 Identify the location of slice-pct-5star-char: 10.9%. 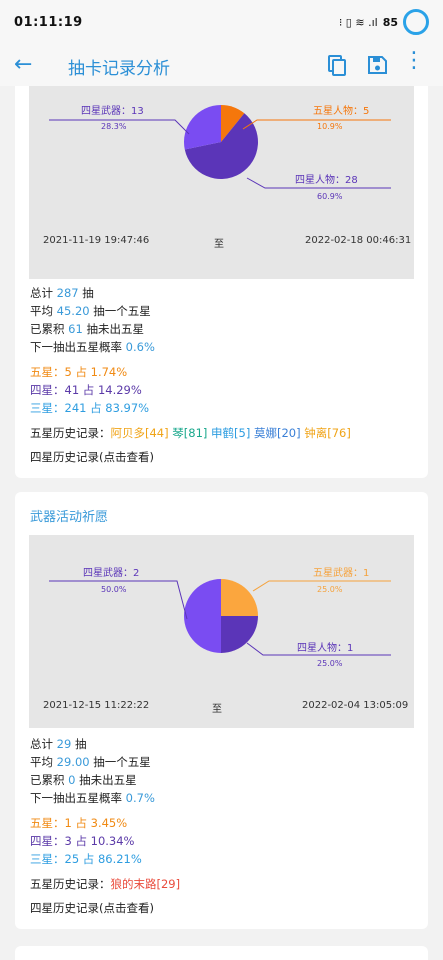
(330, 126).